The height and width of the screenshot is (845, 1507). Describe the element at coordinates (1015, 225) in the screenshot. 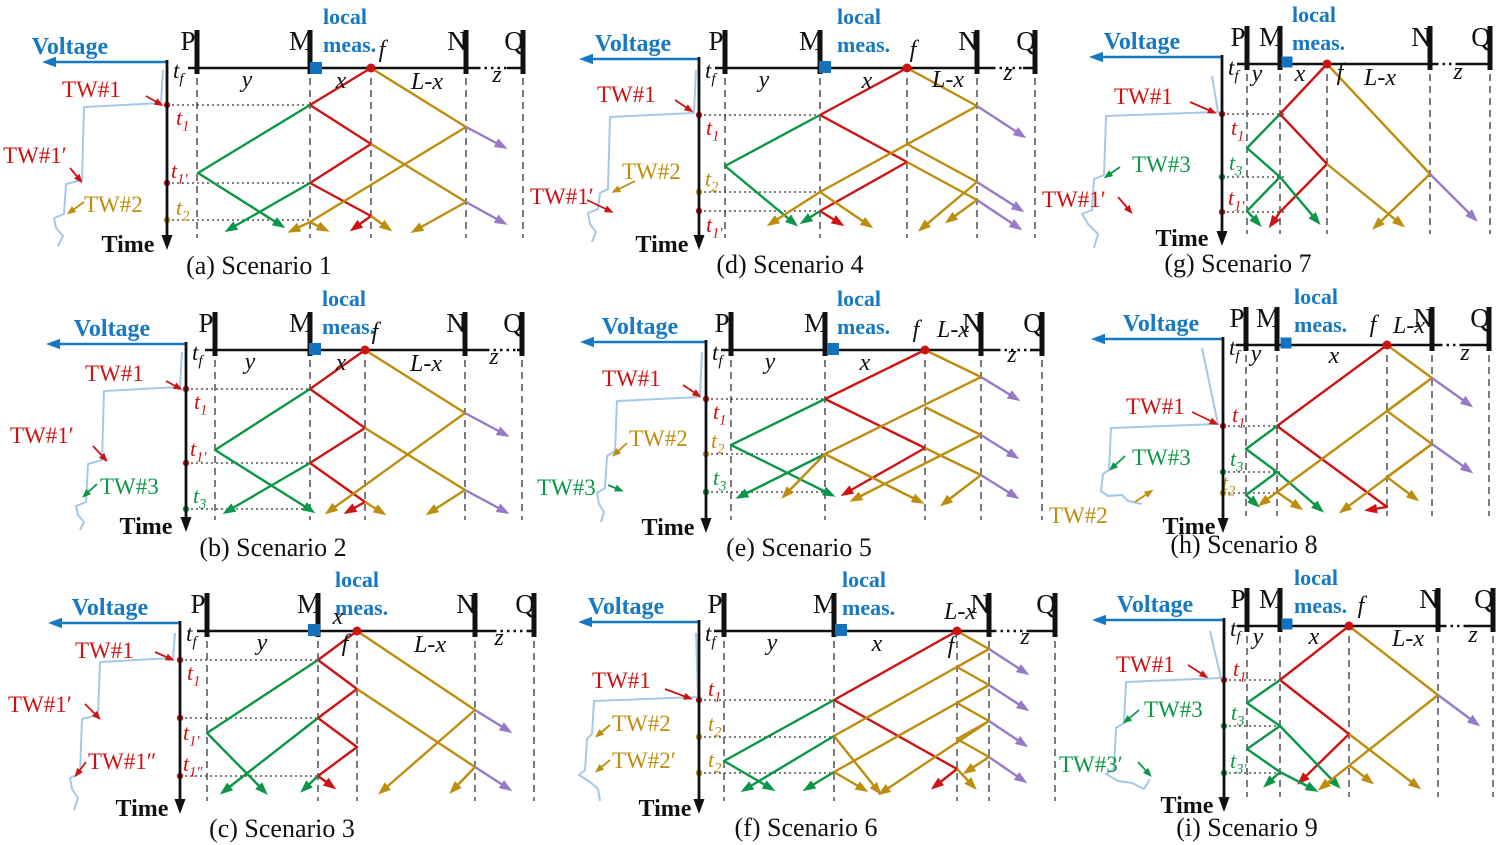

I see `ray-purple-9-arrowhead` at that location.